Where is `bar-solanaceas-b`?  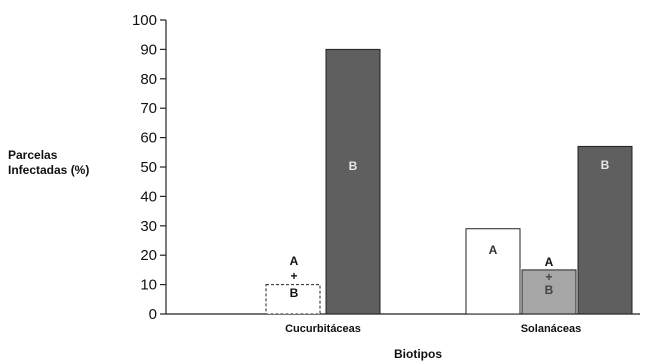
bar-solanaceas-b is located at coordinates (605, 230).